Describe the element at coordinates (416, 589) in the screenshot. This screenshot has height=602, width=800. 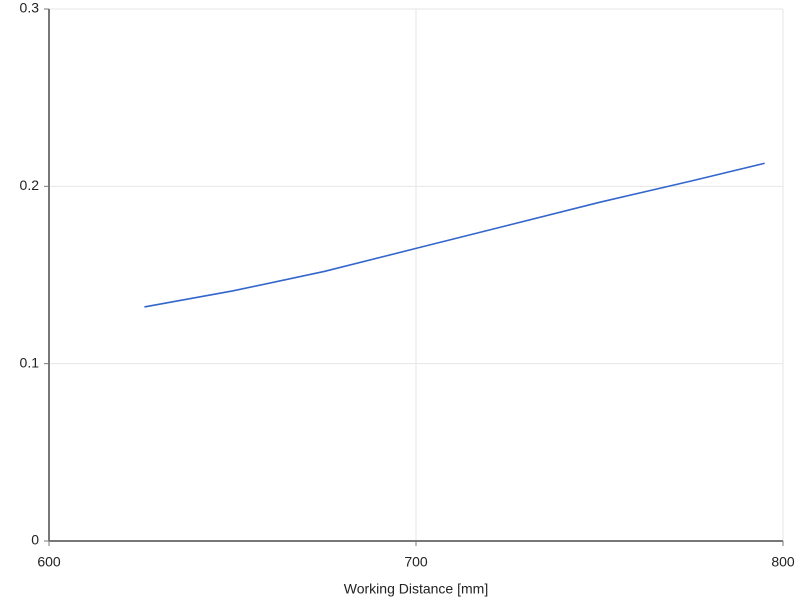
I see `x-axis-label: Working Distance [mm]` at that location.